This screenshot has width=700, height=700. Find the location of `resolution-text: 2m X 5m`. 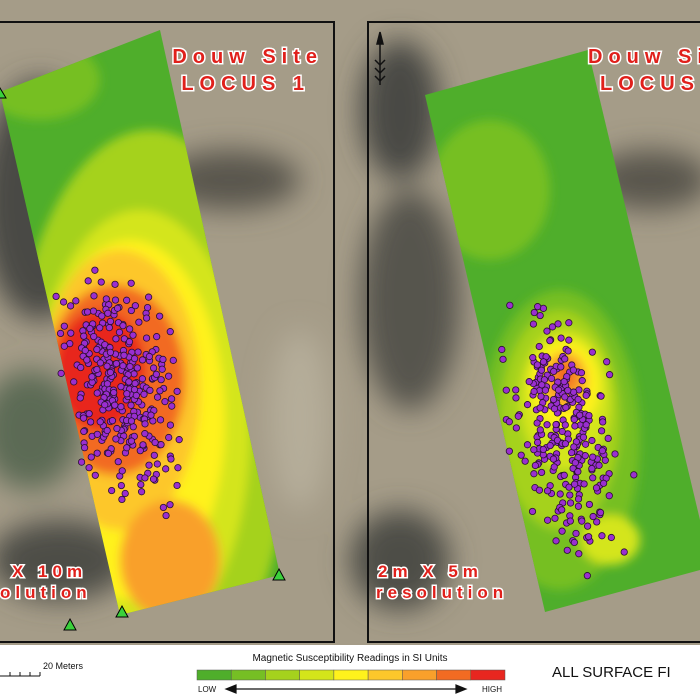

resolution-text: 2m X 5m is located at coordinates (430, 571).